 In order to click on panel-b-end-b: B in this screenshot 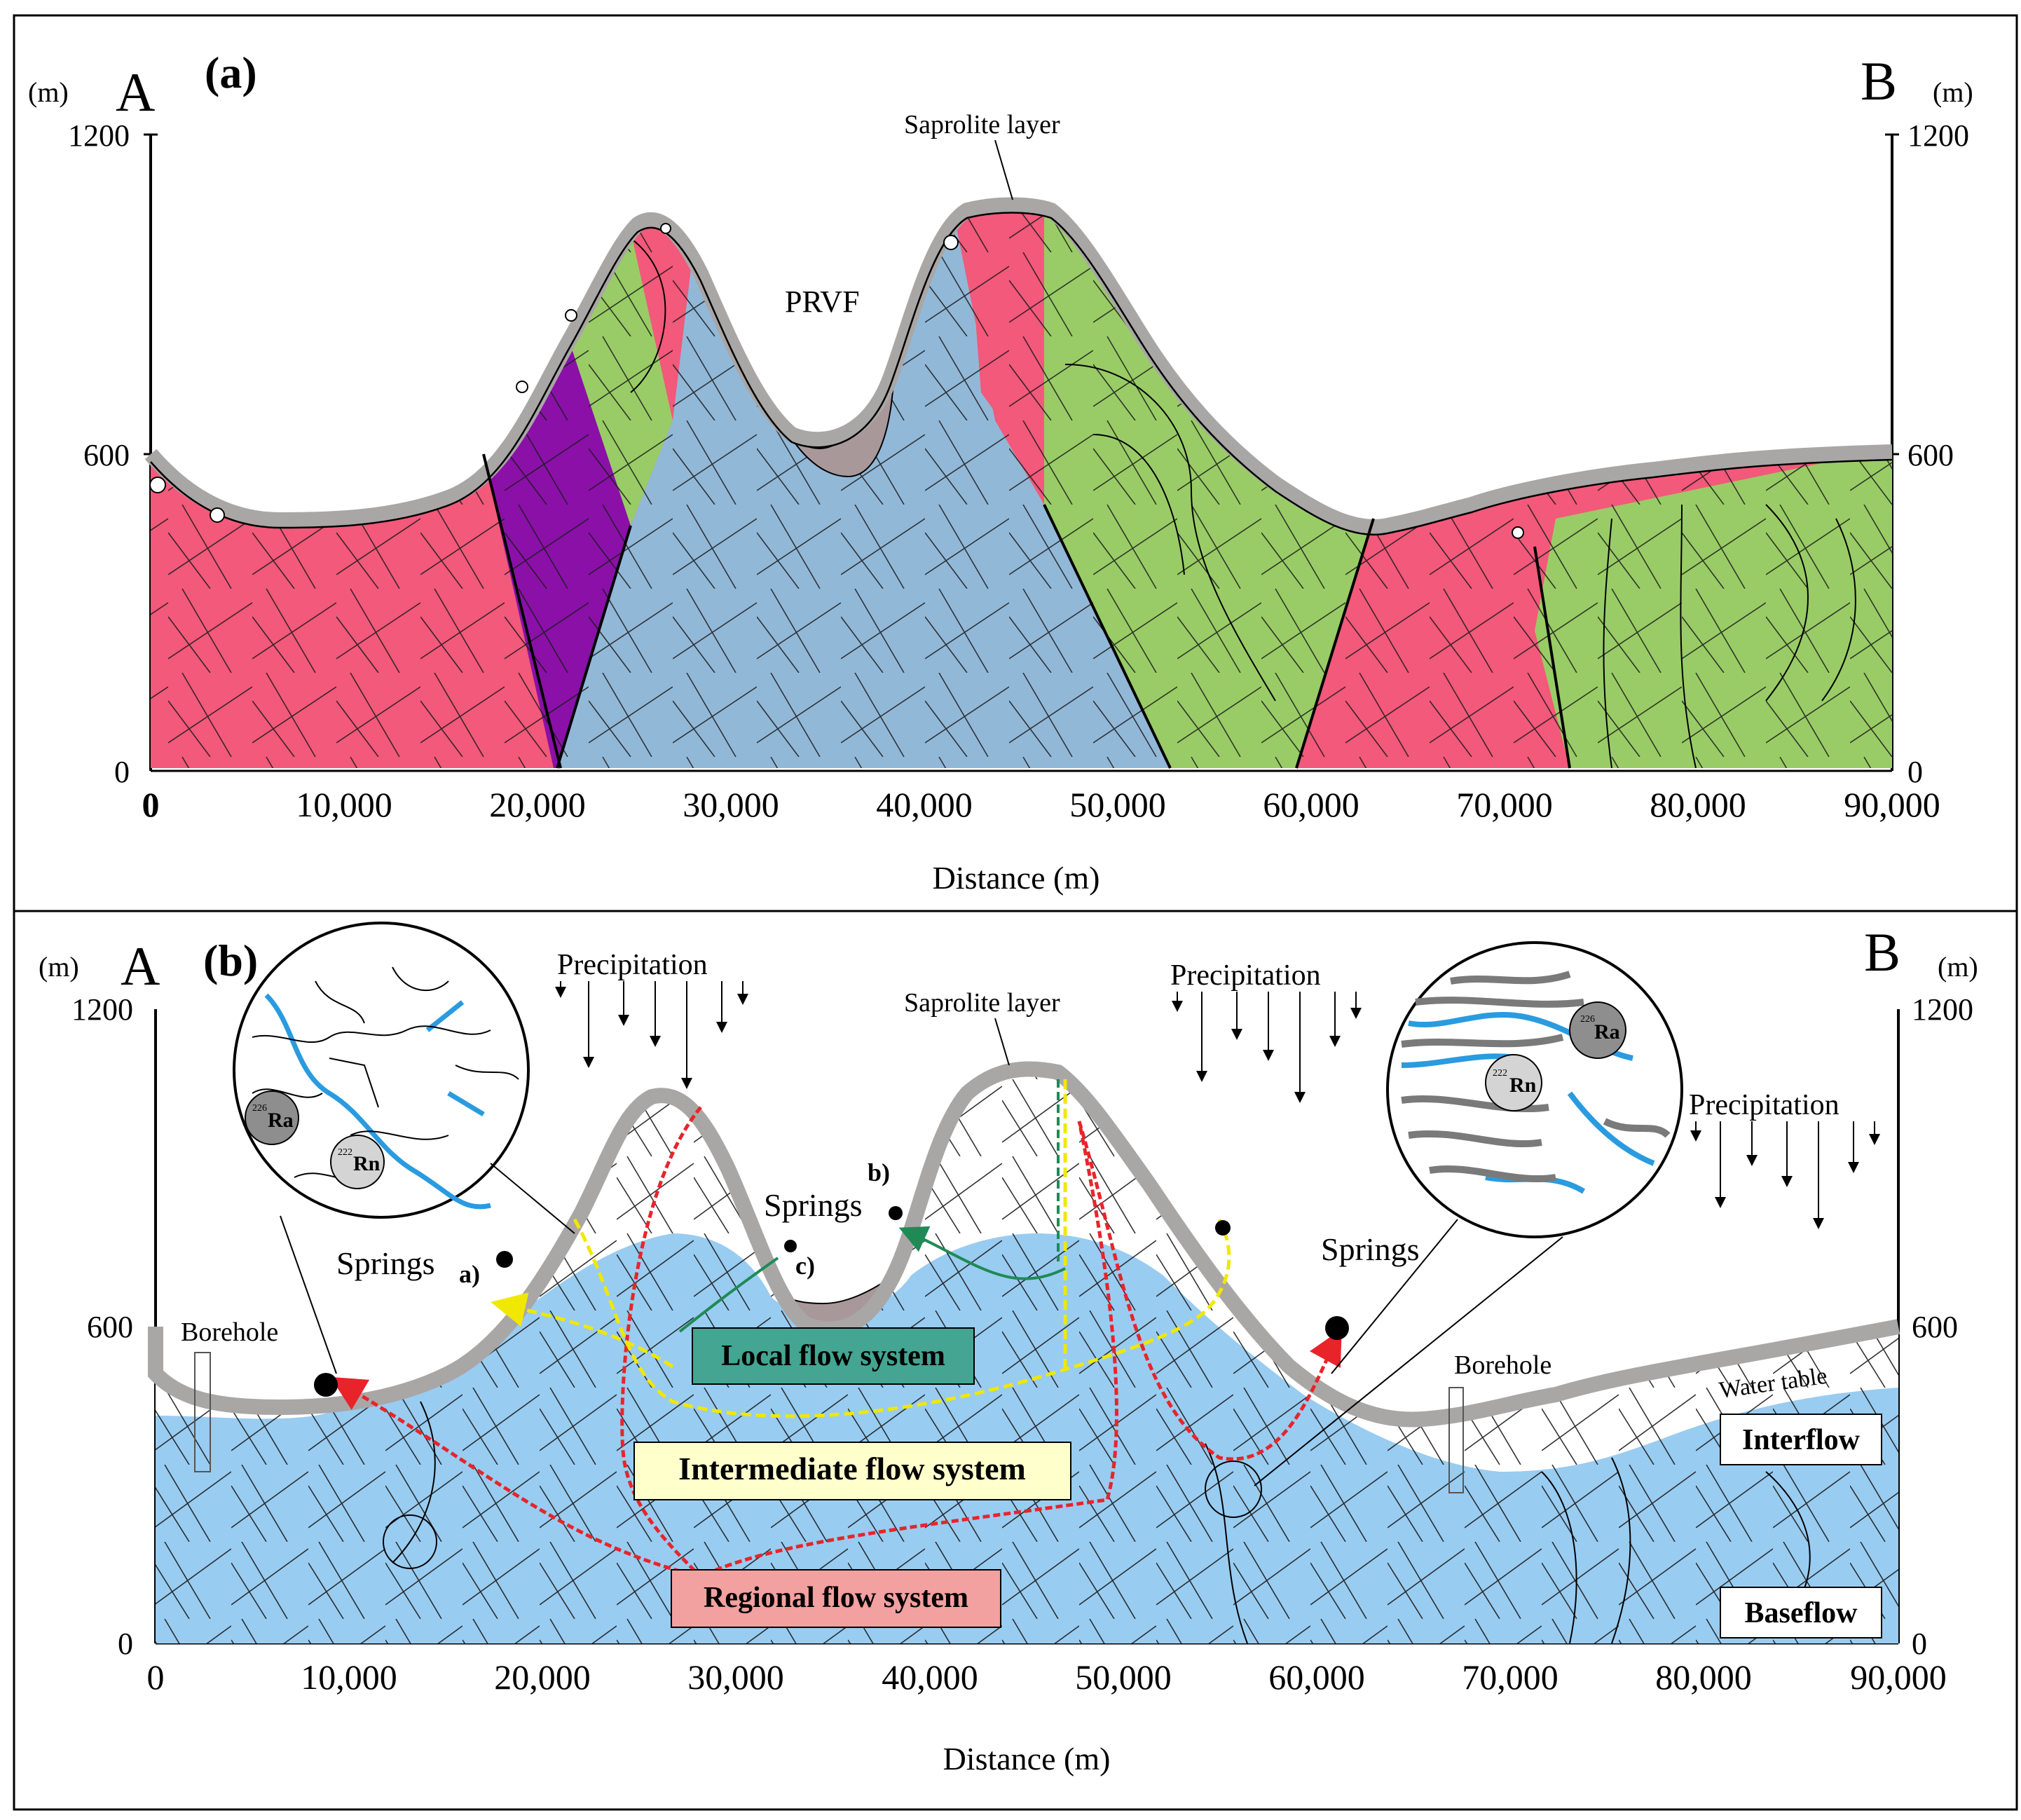, I will do `click(1882, 952)`.